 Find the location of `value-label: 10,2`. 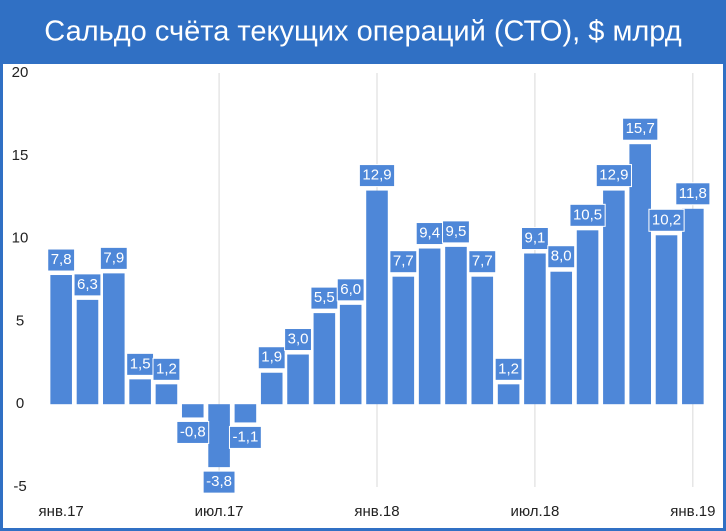

value-label: 10,2 is located at coordinates (666, 219).